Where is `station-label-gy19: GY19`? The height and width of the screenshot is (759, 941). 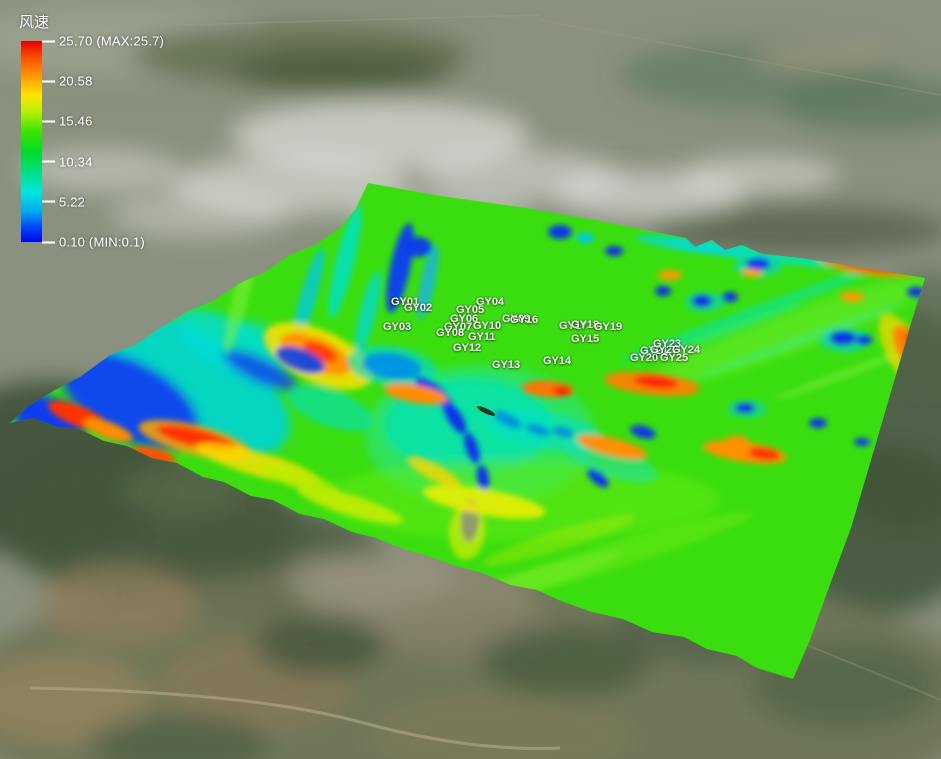
station-label-gy19: GY19 is located at coordinates (608, 327).